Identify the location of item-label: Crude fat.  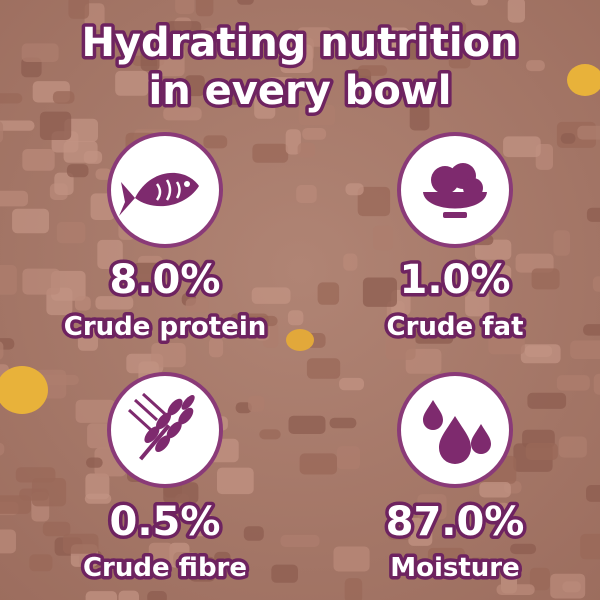
(455, 327).